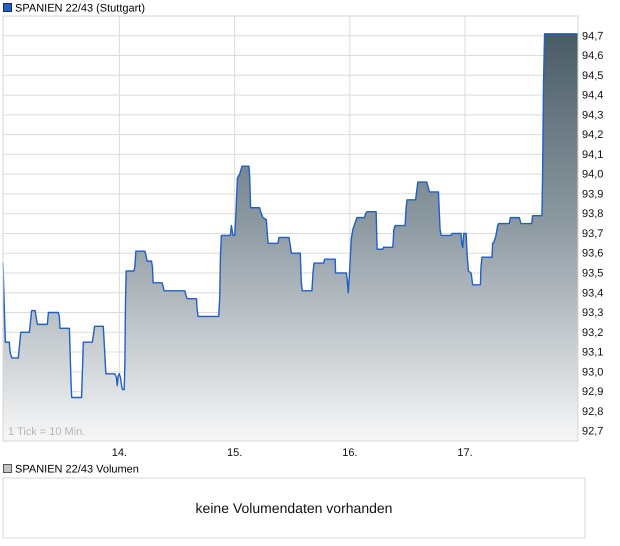  What do you see at coordinates (593, 313) in the screenshot?
I see `y-tick-label: 93,3` at bounding box center [593, 313].